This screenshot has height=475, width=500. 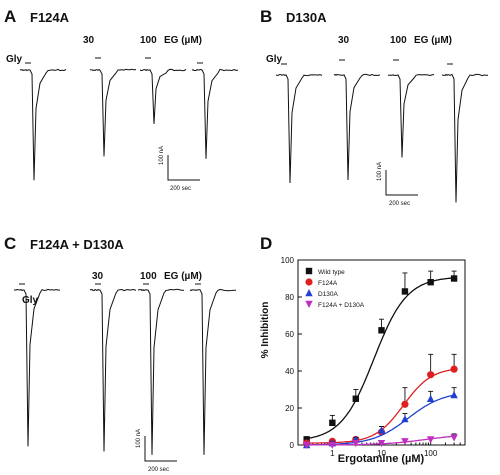 What do you see at coordinates (162, 155) in the screenshot?
I see `panel-a-scale-y: 100 nA` at bounding box center [162, 155].